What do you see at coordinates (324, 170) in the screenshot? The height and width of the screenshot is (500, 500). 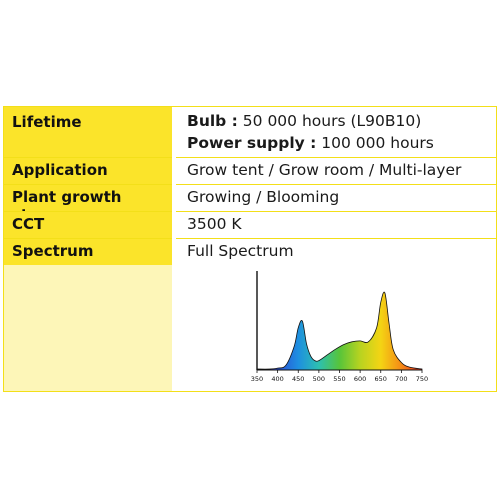 I see `application-value: Grow tent / Grow room / Multi-layer` at bounding box center [324, 170].